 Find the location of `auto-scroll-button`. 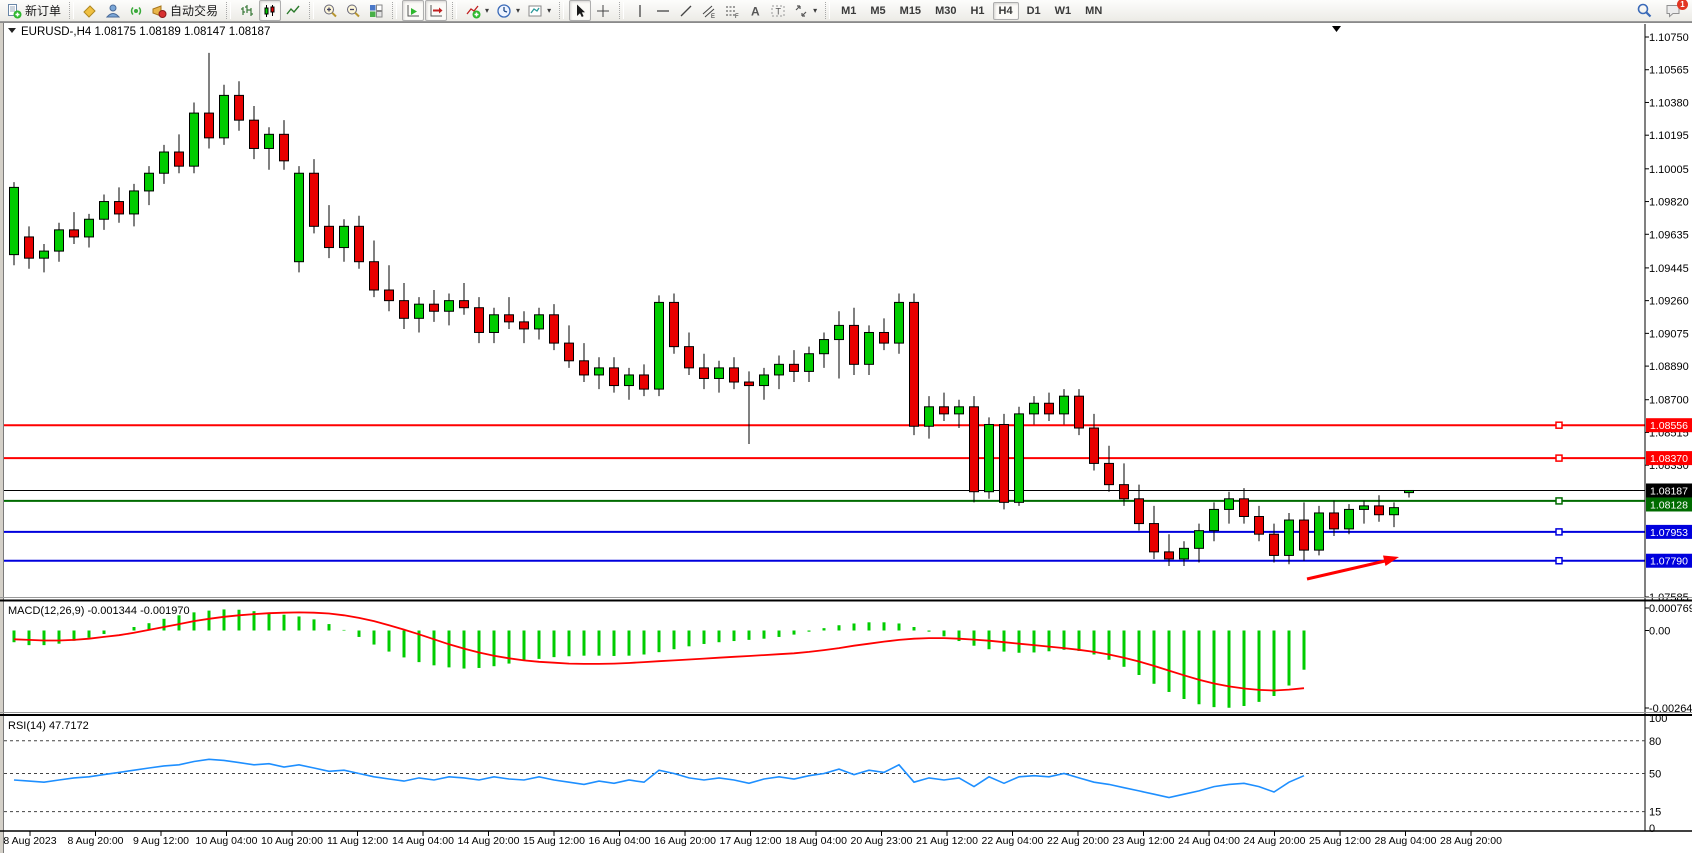

auto-scroll-button is located at coordinates (413, 10).